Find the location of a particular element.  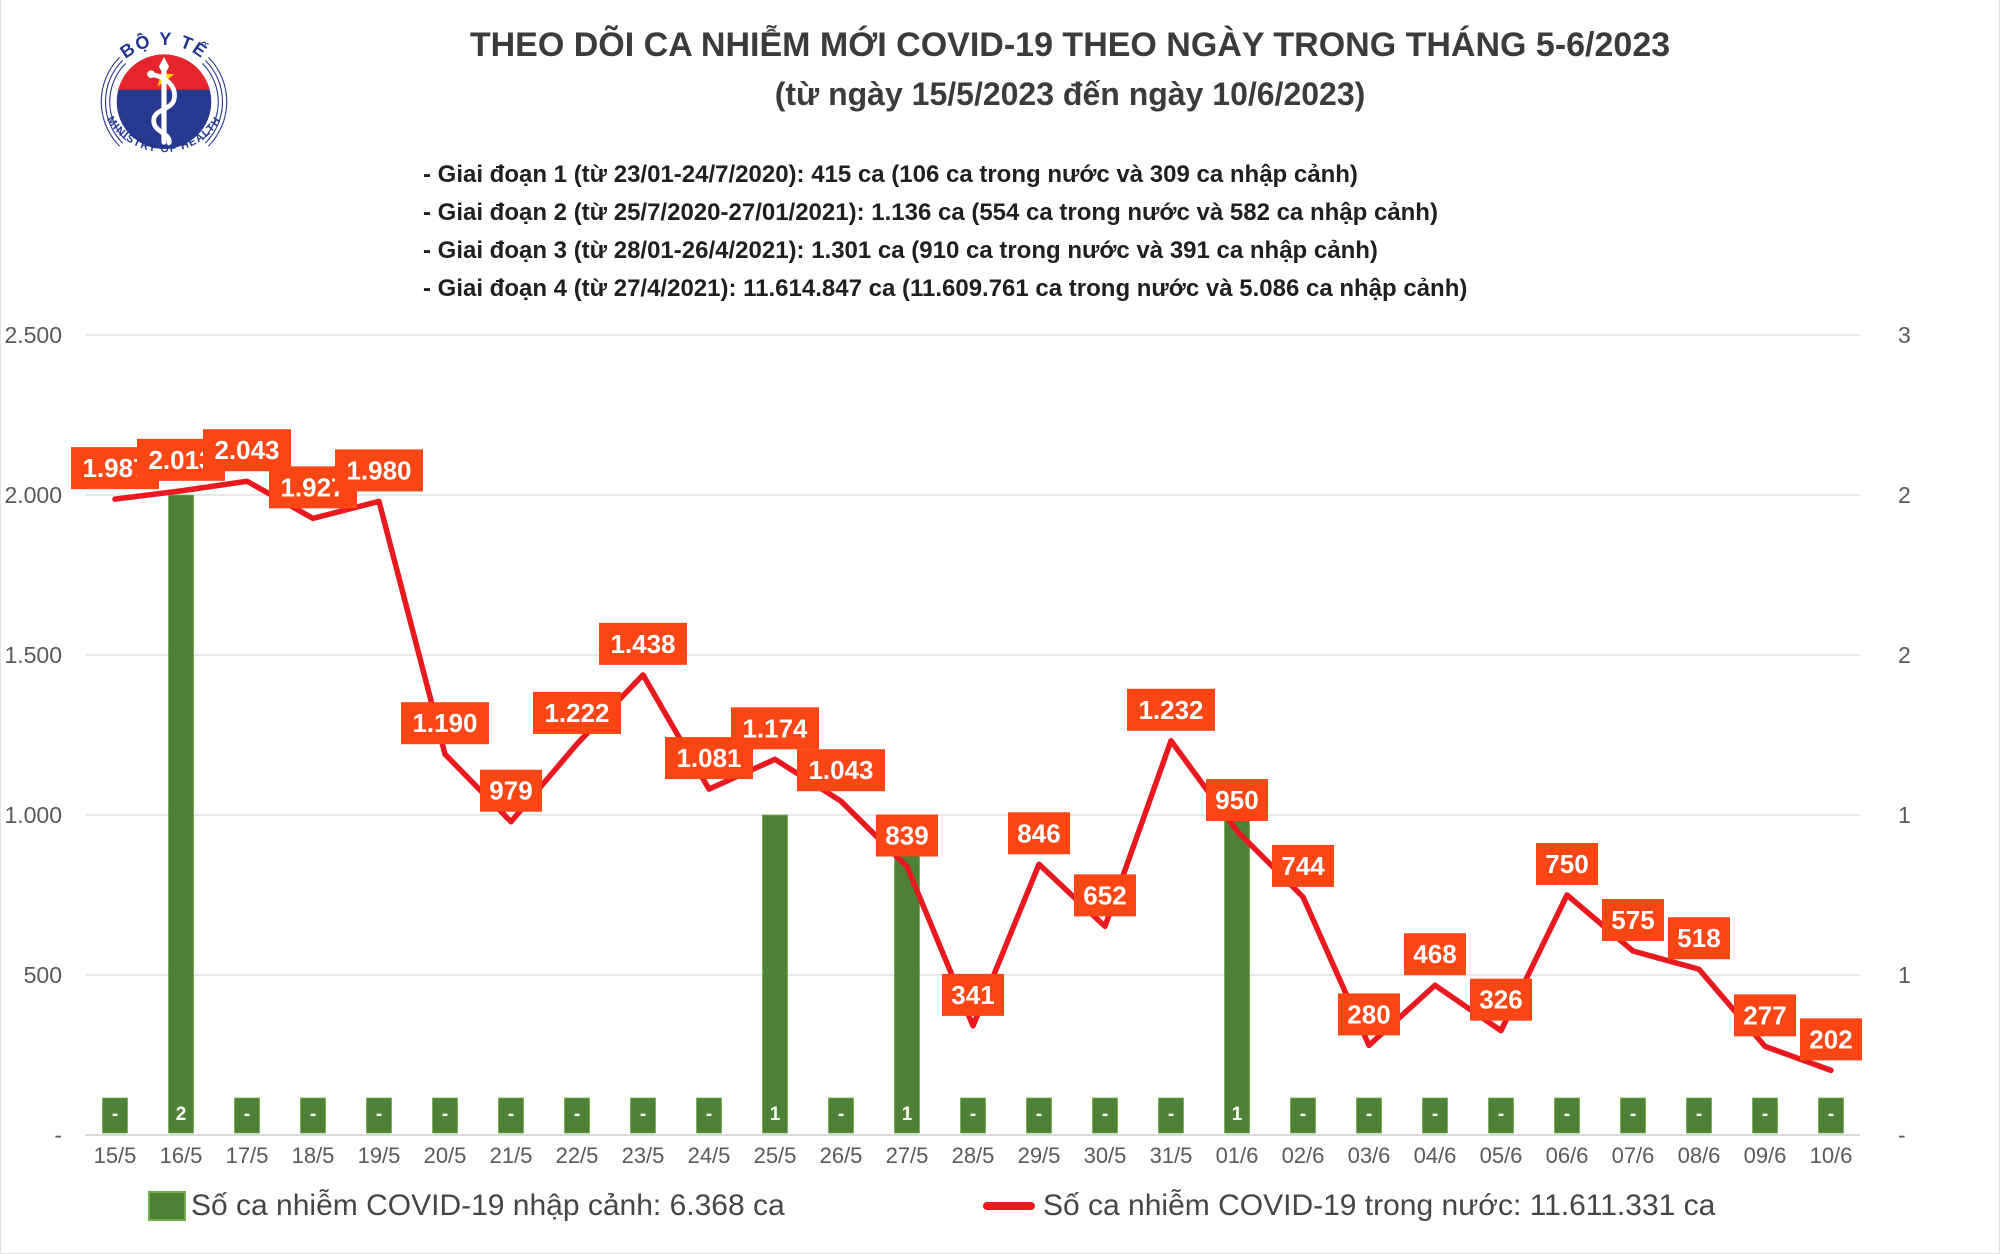

ministry-of-health-logo: BỘ Y TẾ MINISTRY OF HEALTH is located at coordinates (164, 92).